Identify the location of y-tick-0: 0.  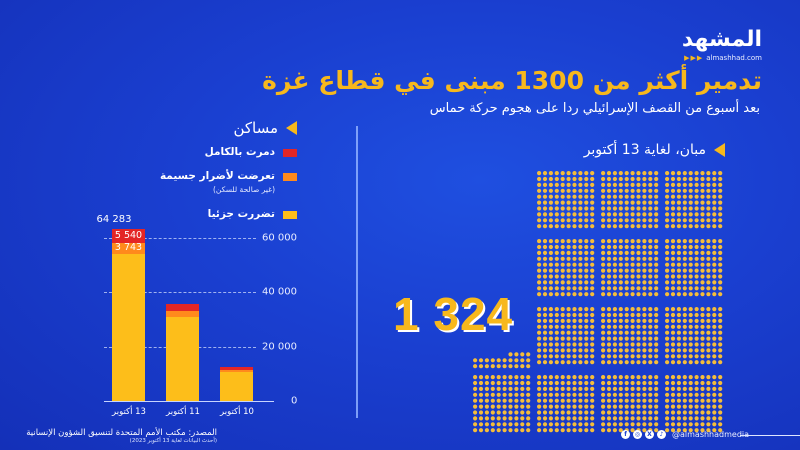
(294, 401).